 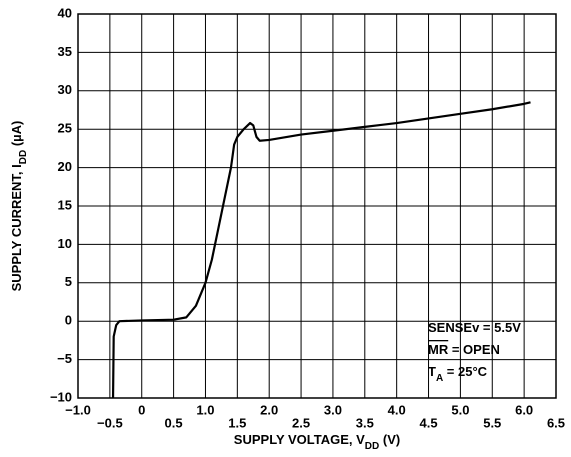 What do you see at coordinates (78, 409) in the screenshot?
I see `x-tick-label: −1.0` at bounding box center [78, 409].